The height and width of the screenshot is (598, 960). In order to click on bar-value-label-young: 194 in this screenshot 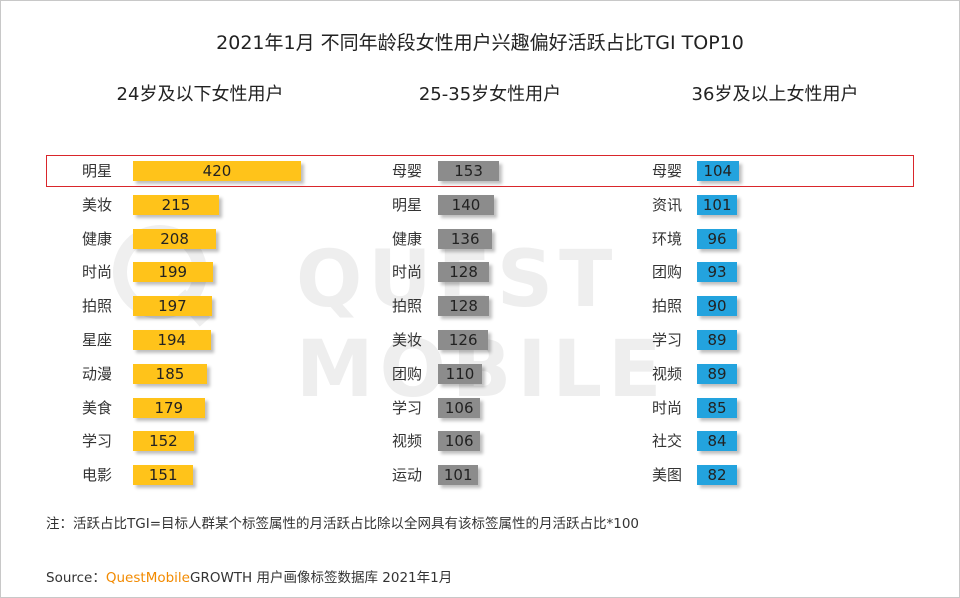, I will do `click(172, 340)`.